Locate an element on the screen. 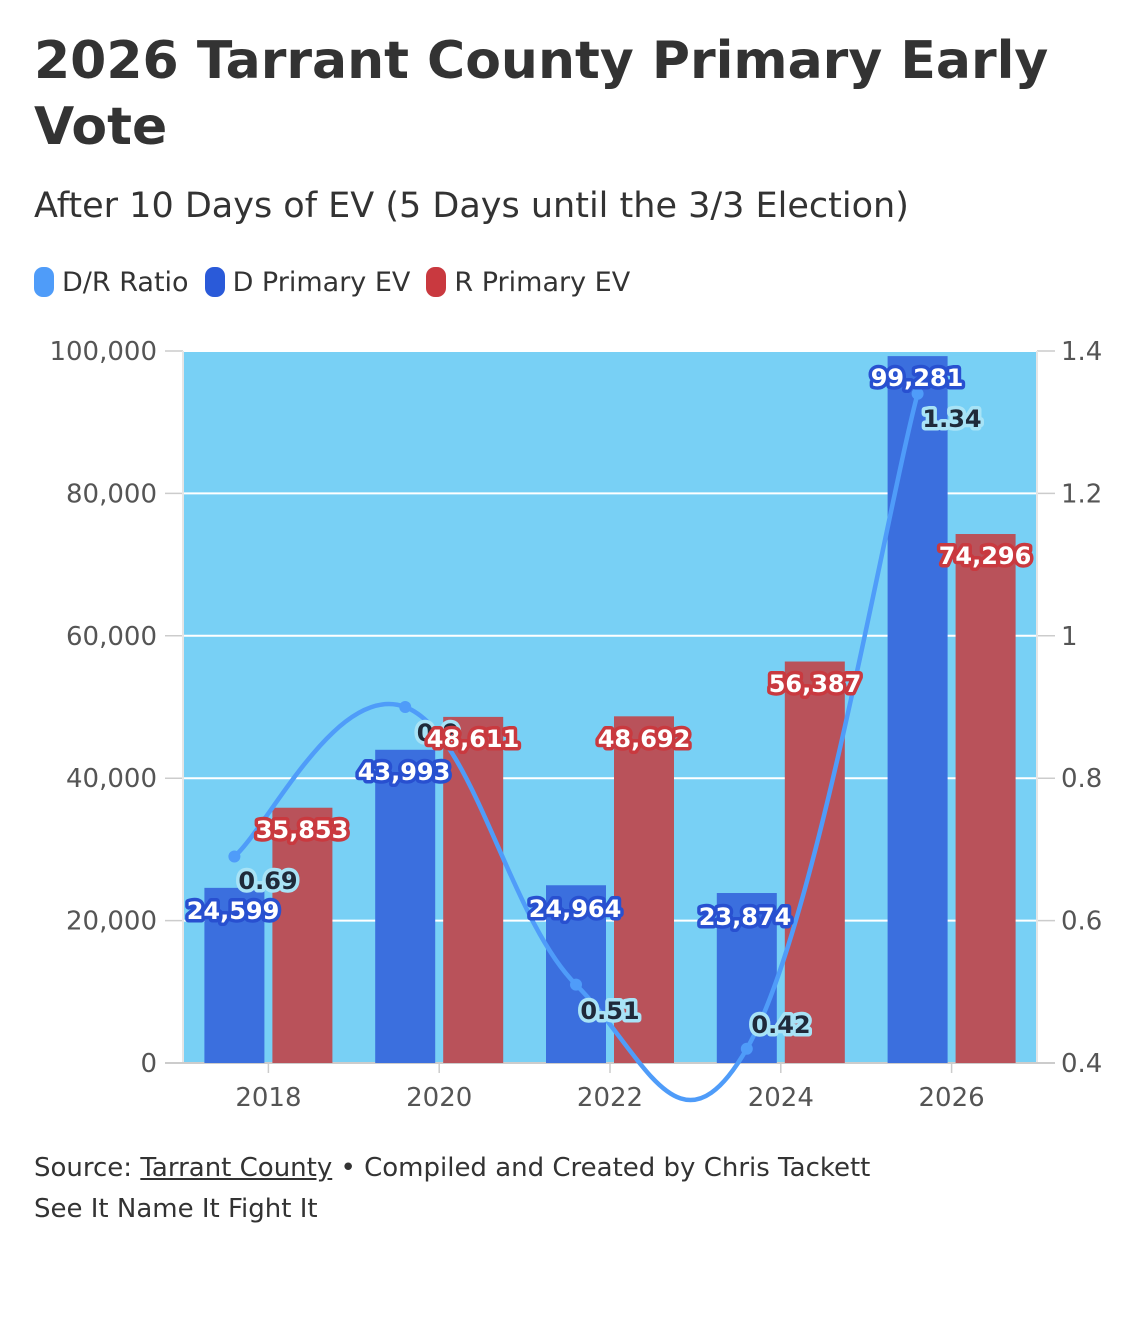  ratio-data-label-outline: 0.9 is located at coordinates (438, 733).